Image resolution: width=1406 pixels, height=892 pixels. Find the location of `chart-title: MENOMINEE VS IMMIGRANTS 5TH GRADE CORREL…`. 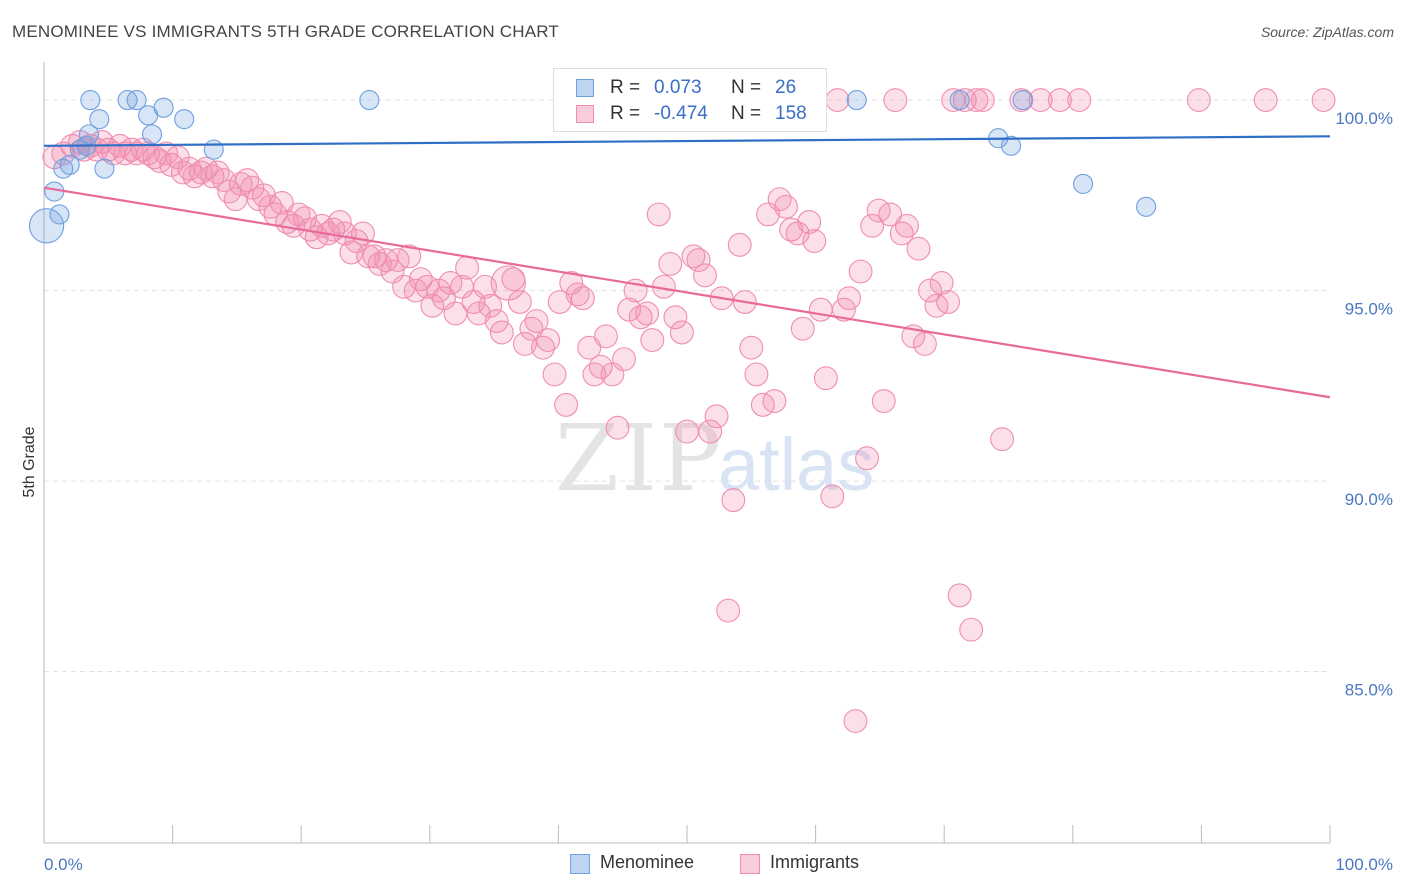

chart-title: MENOMINEE VS IMMIGRANTS 5TH GRADE CORREL… is located at coordinates (286, 31).